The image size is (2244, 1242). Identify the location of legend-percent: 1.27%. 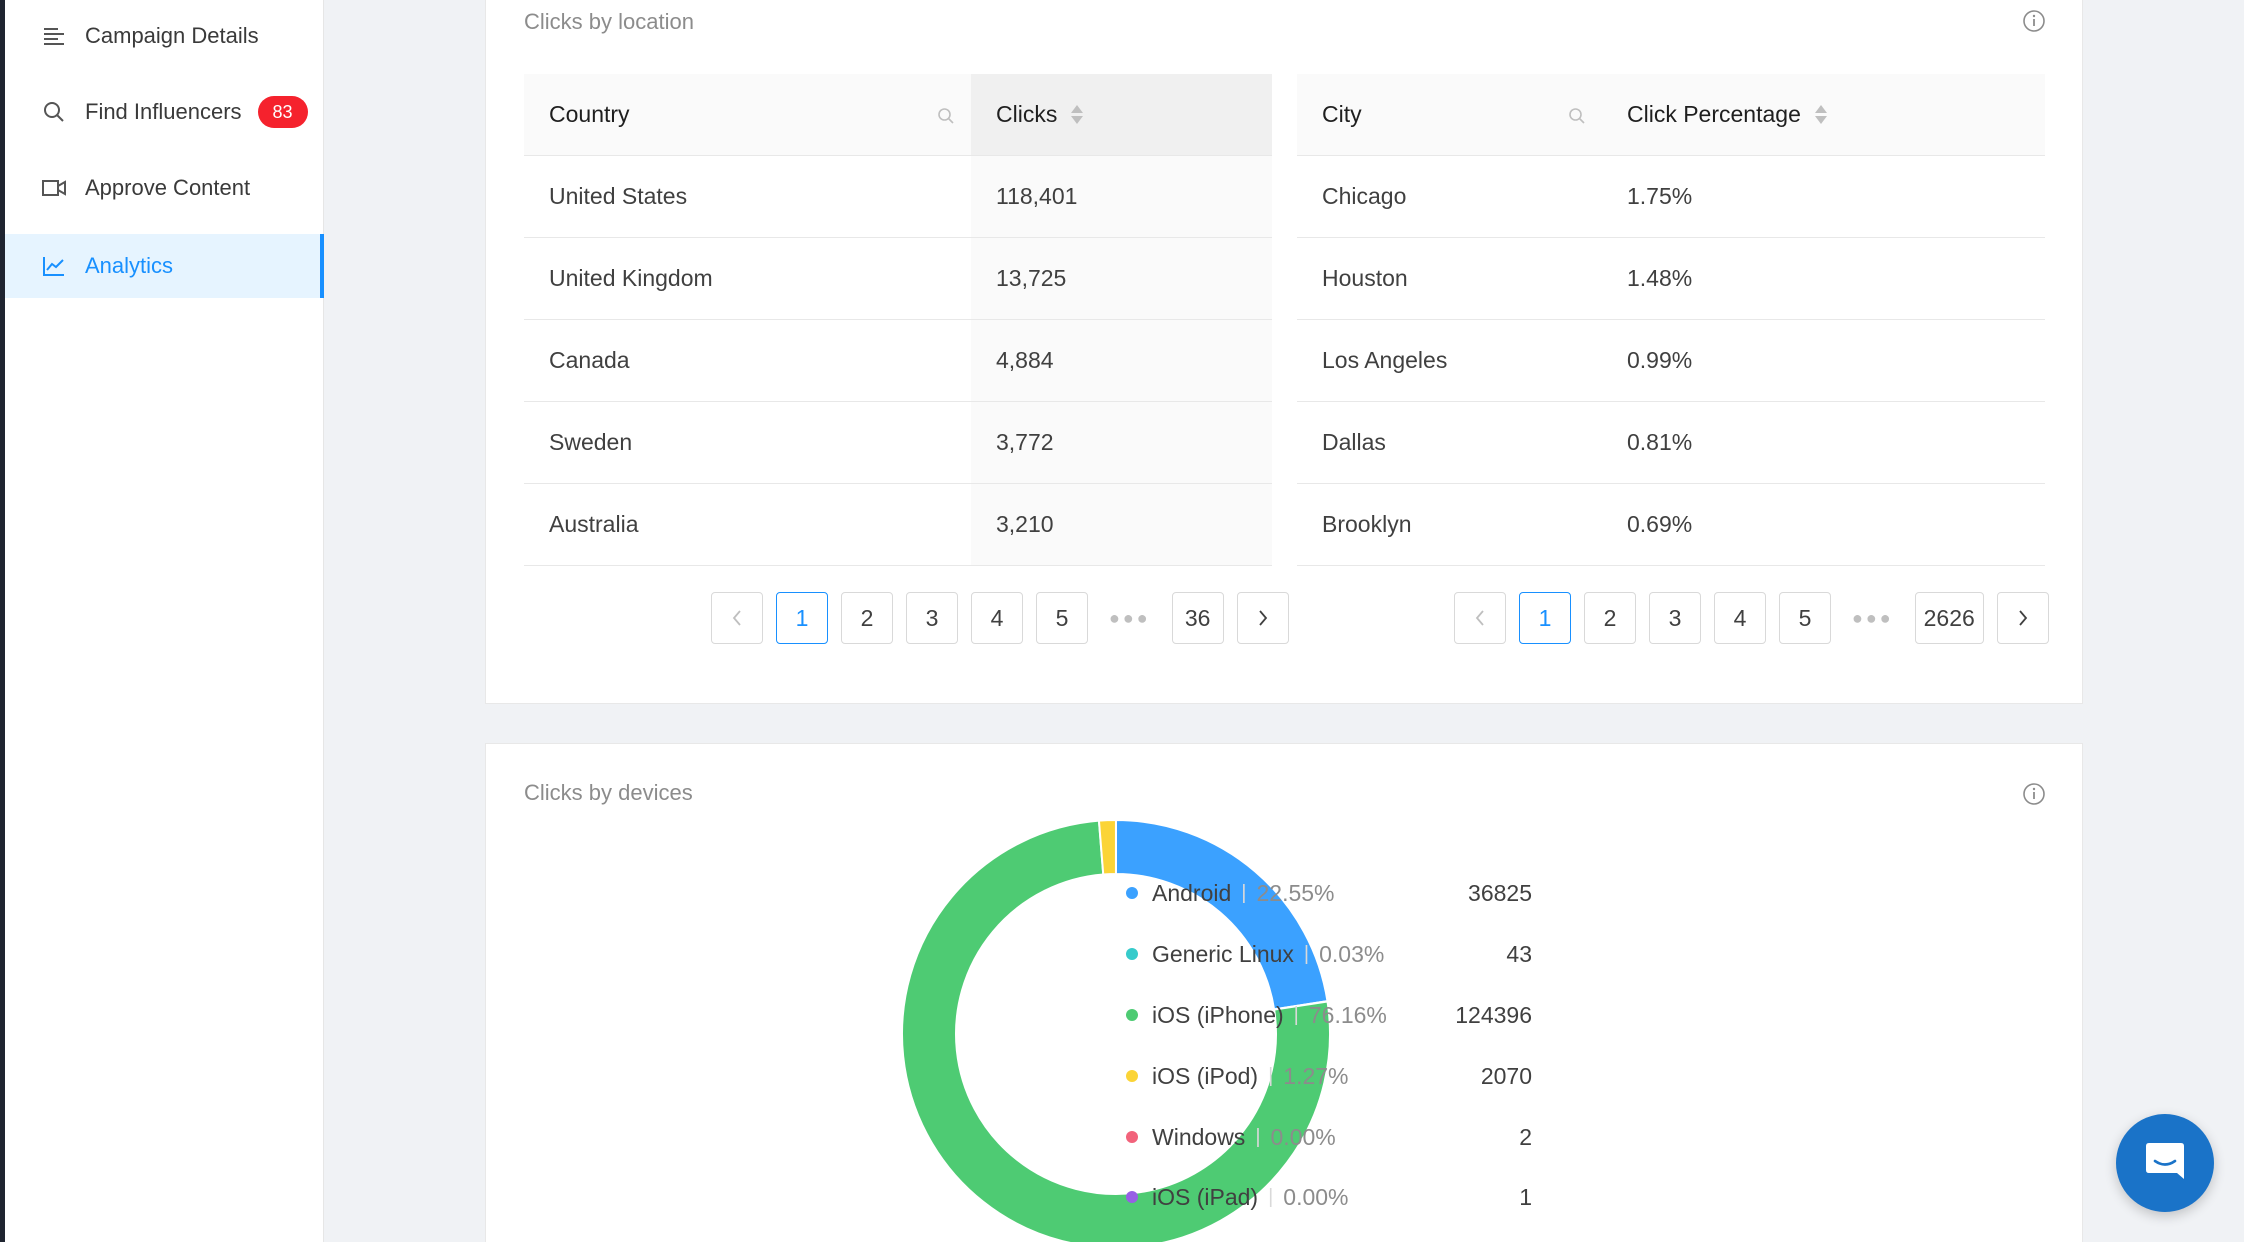
(1316, 1075).